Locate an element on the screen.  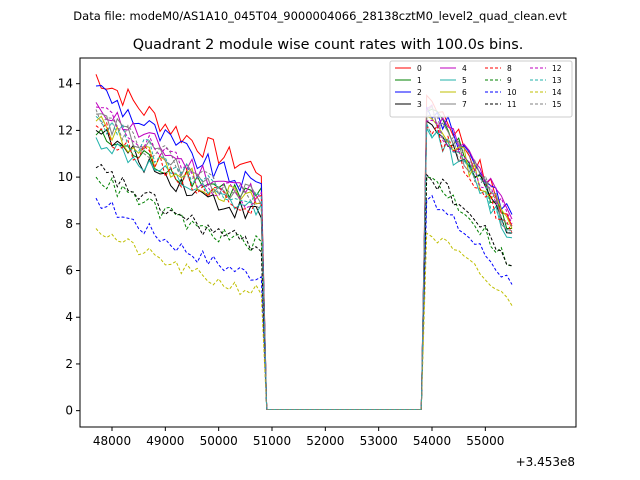
x-tick-label: 51000 is located at coordinates (272, 441).